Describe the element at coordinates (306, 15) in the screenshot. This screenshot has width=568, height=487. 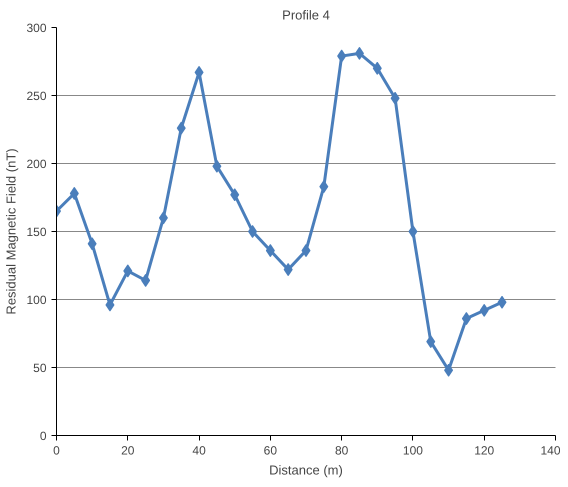
I see `chart-title: Profile 4` at that location.